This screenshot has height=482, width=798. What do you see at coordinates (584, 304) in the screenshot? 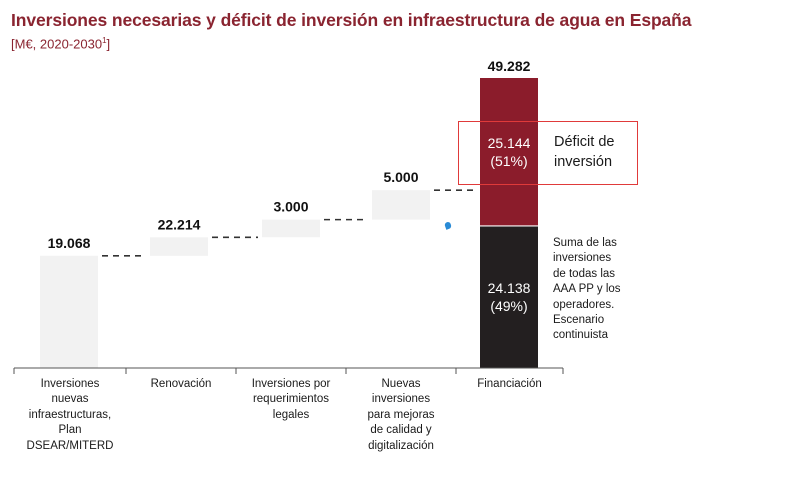
I see `financed-annotation-line: operadores.` at bounding box center [584, 304].